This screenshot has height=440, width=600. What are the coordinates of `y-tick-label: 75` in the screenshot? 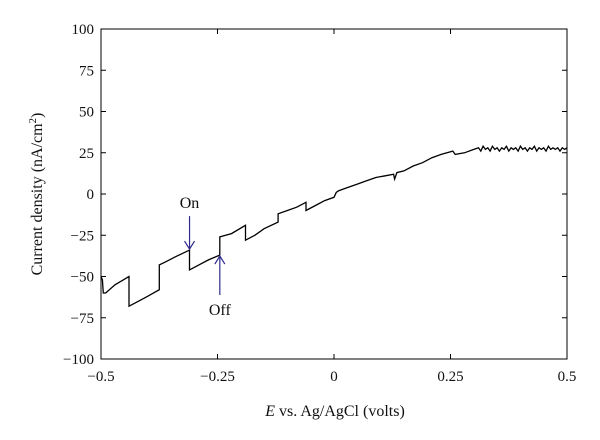 It's located at (86, 71).